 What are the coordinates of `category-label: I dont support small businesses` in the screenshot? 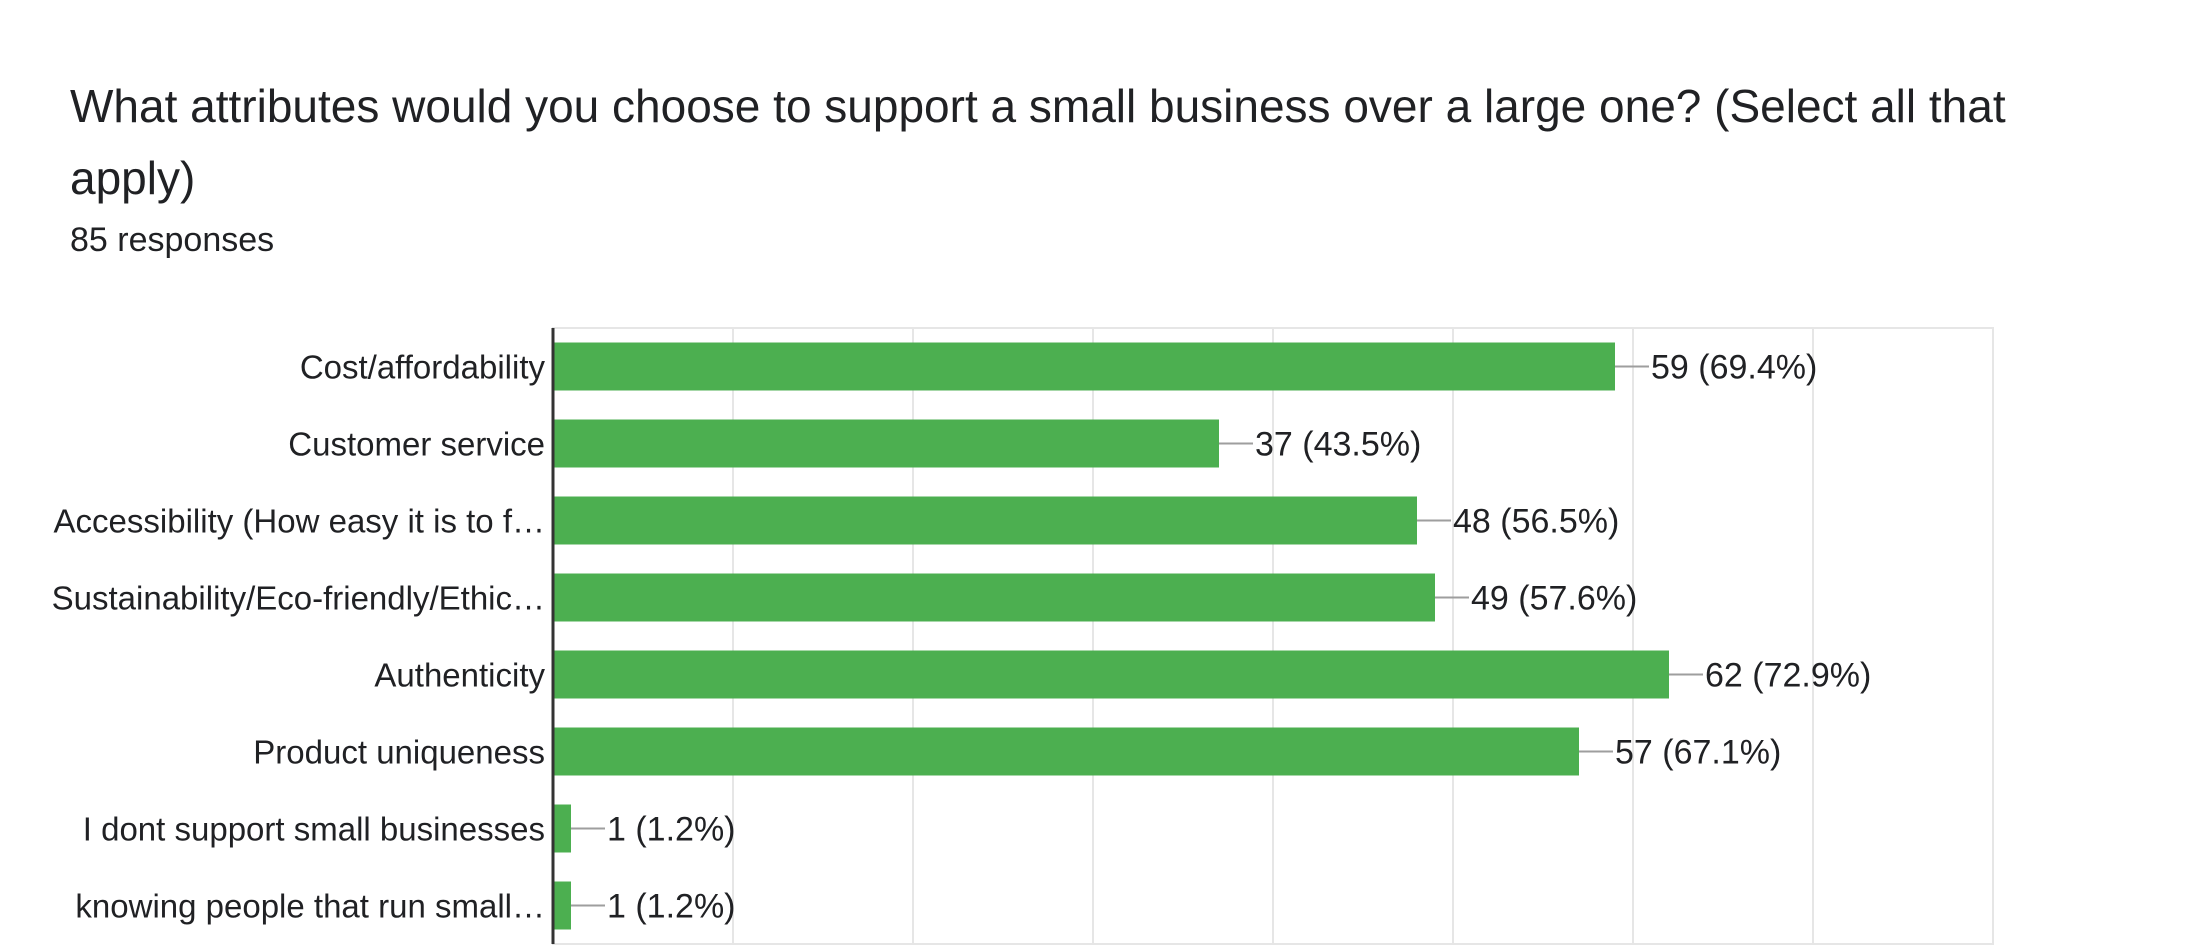 It's located at (314, 829).